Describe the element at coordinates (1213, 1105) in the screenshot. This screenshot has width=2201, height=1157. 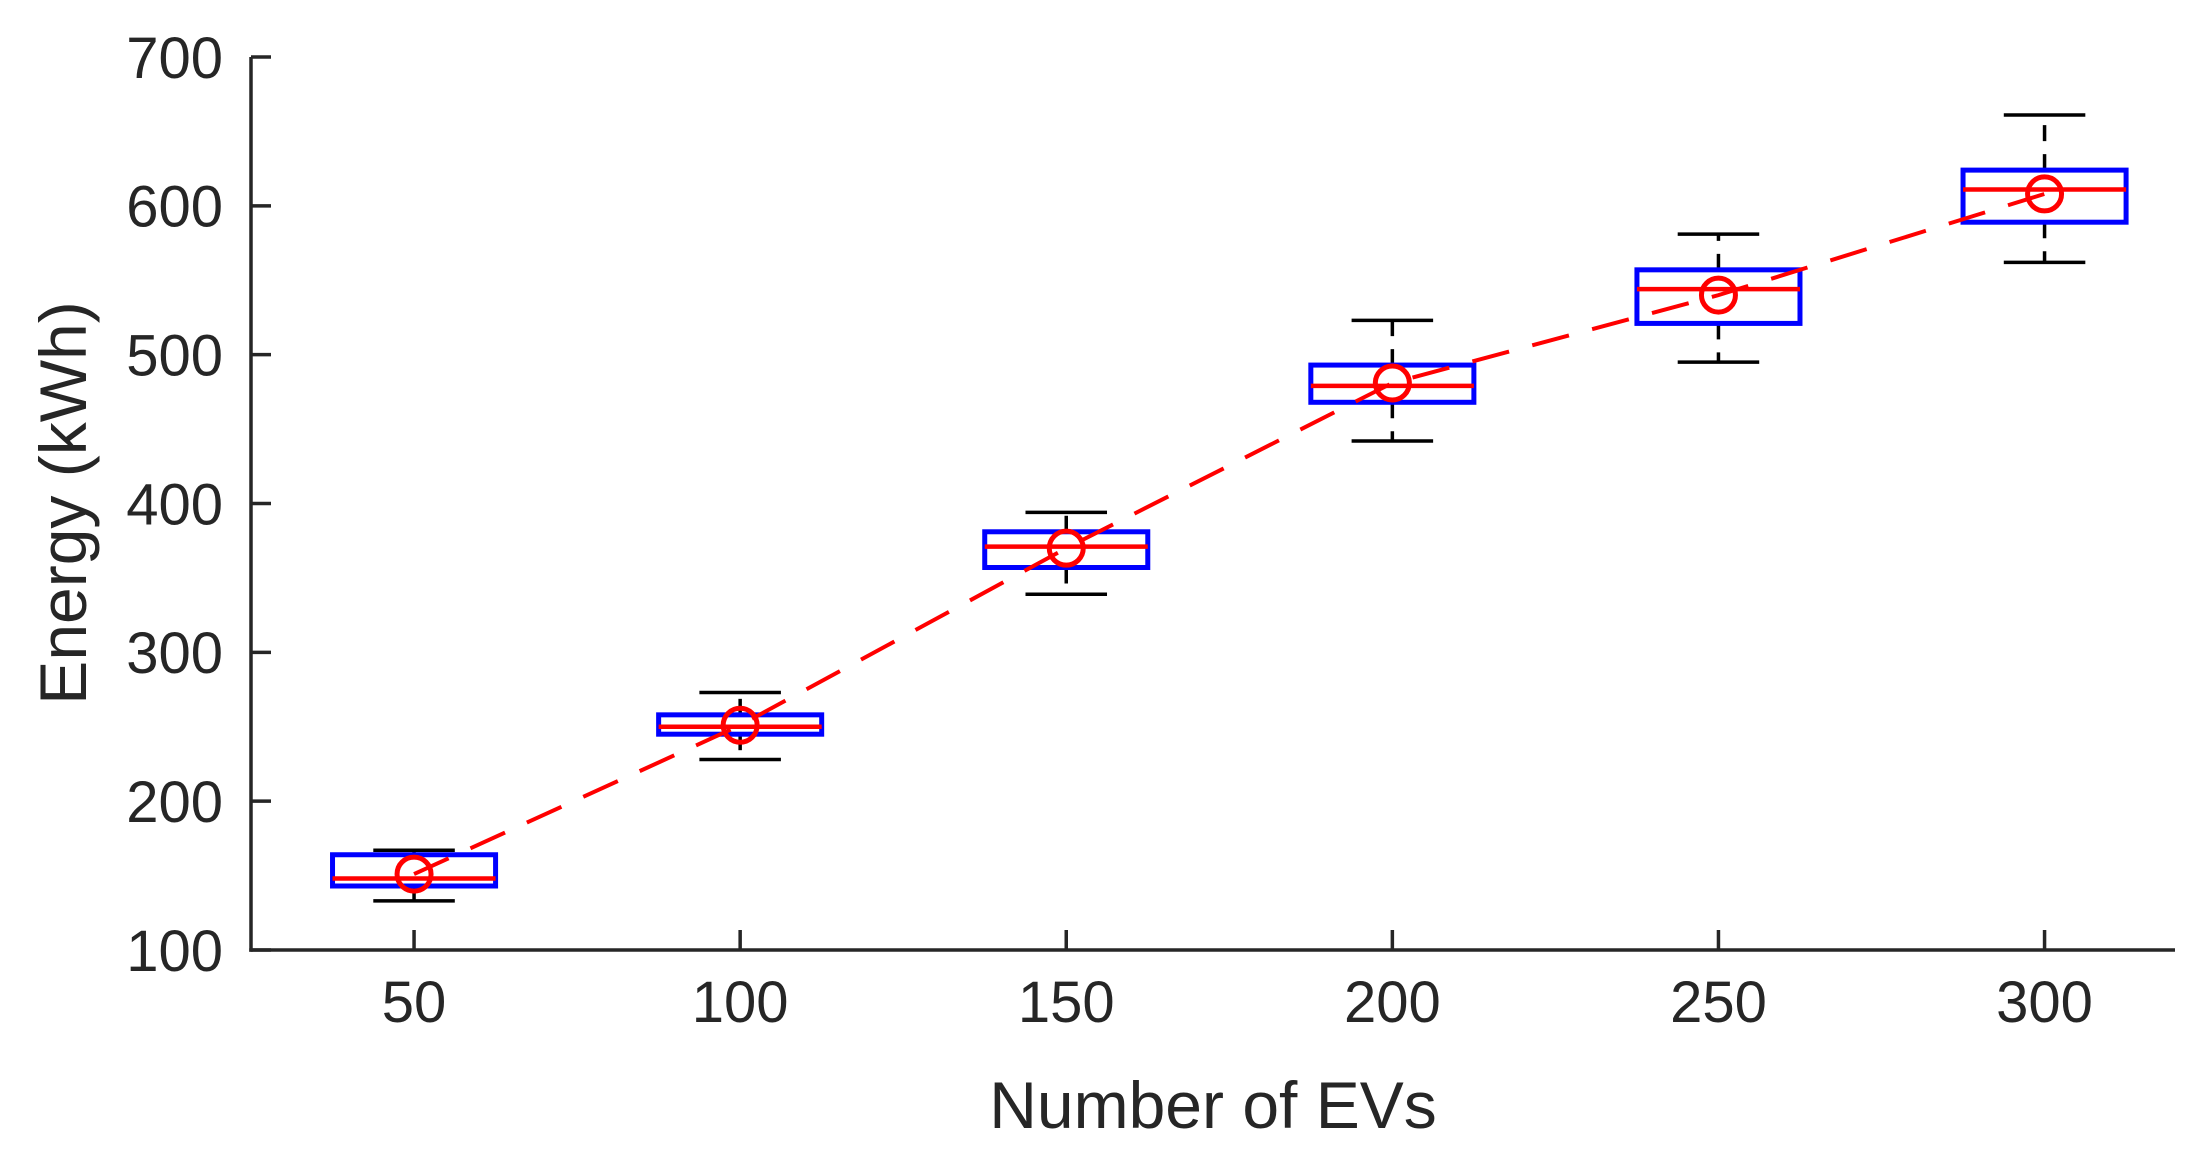
I see `x-axis-label: Number of EVs` at that location.